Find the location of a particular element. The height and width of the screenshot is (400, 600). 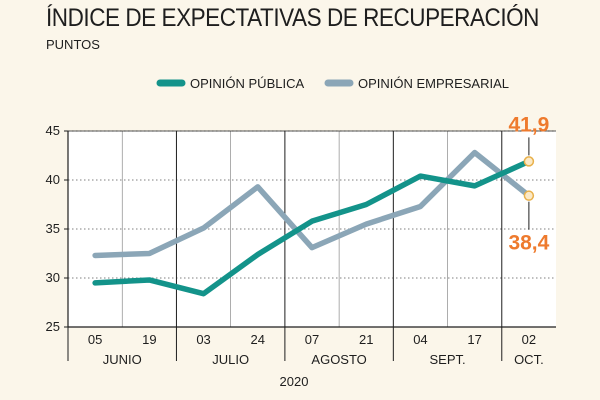

month-label: JUNIO is located at coordinates (122, 359).